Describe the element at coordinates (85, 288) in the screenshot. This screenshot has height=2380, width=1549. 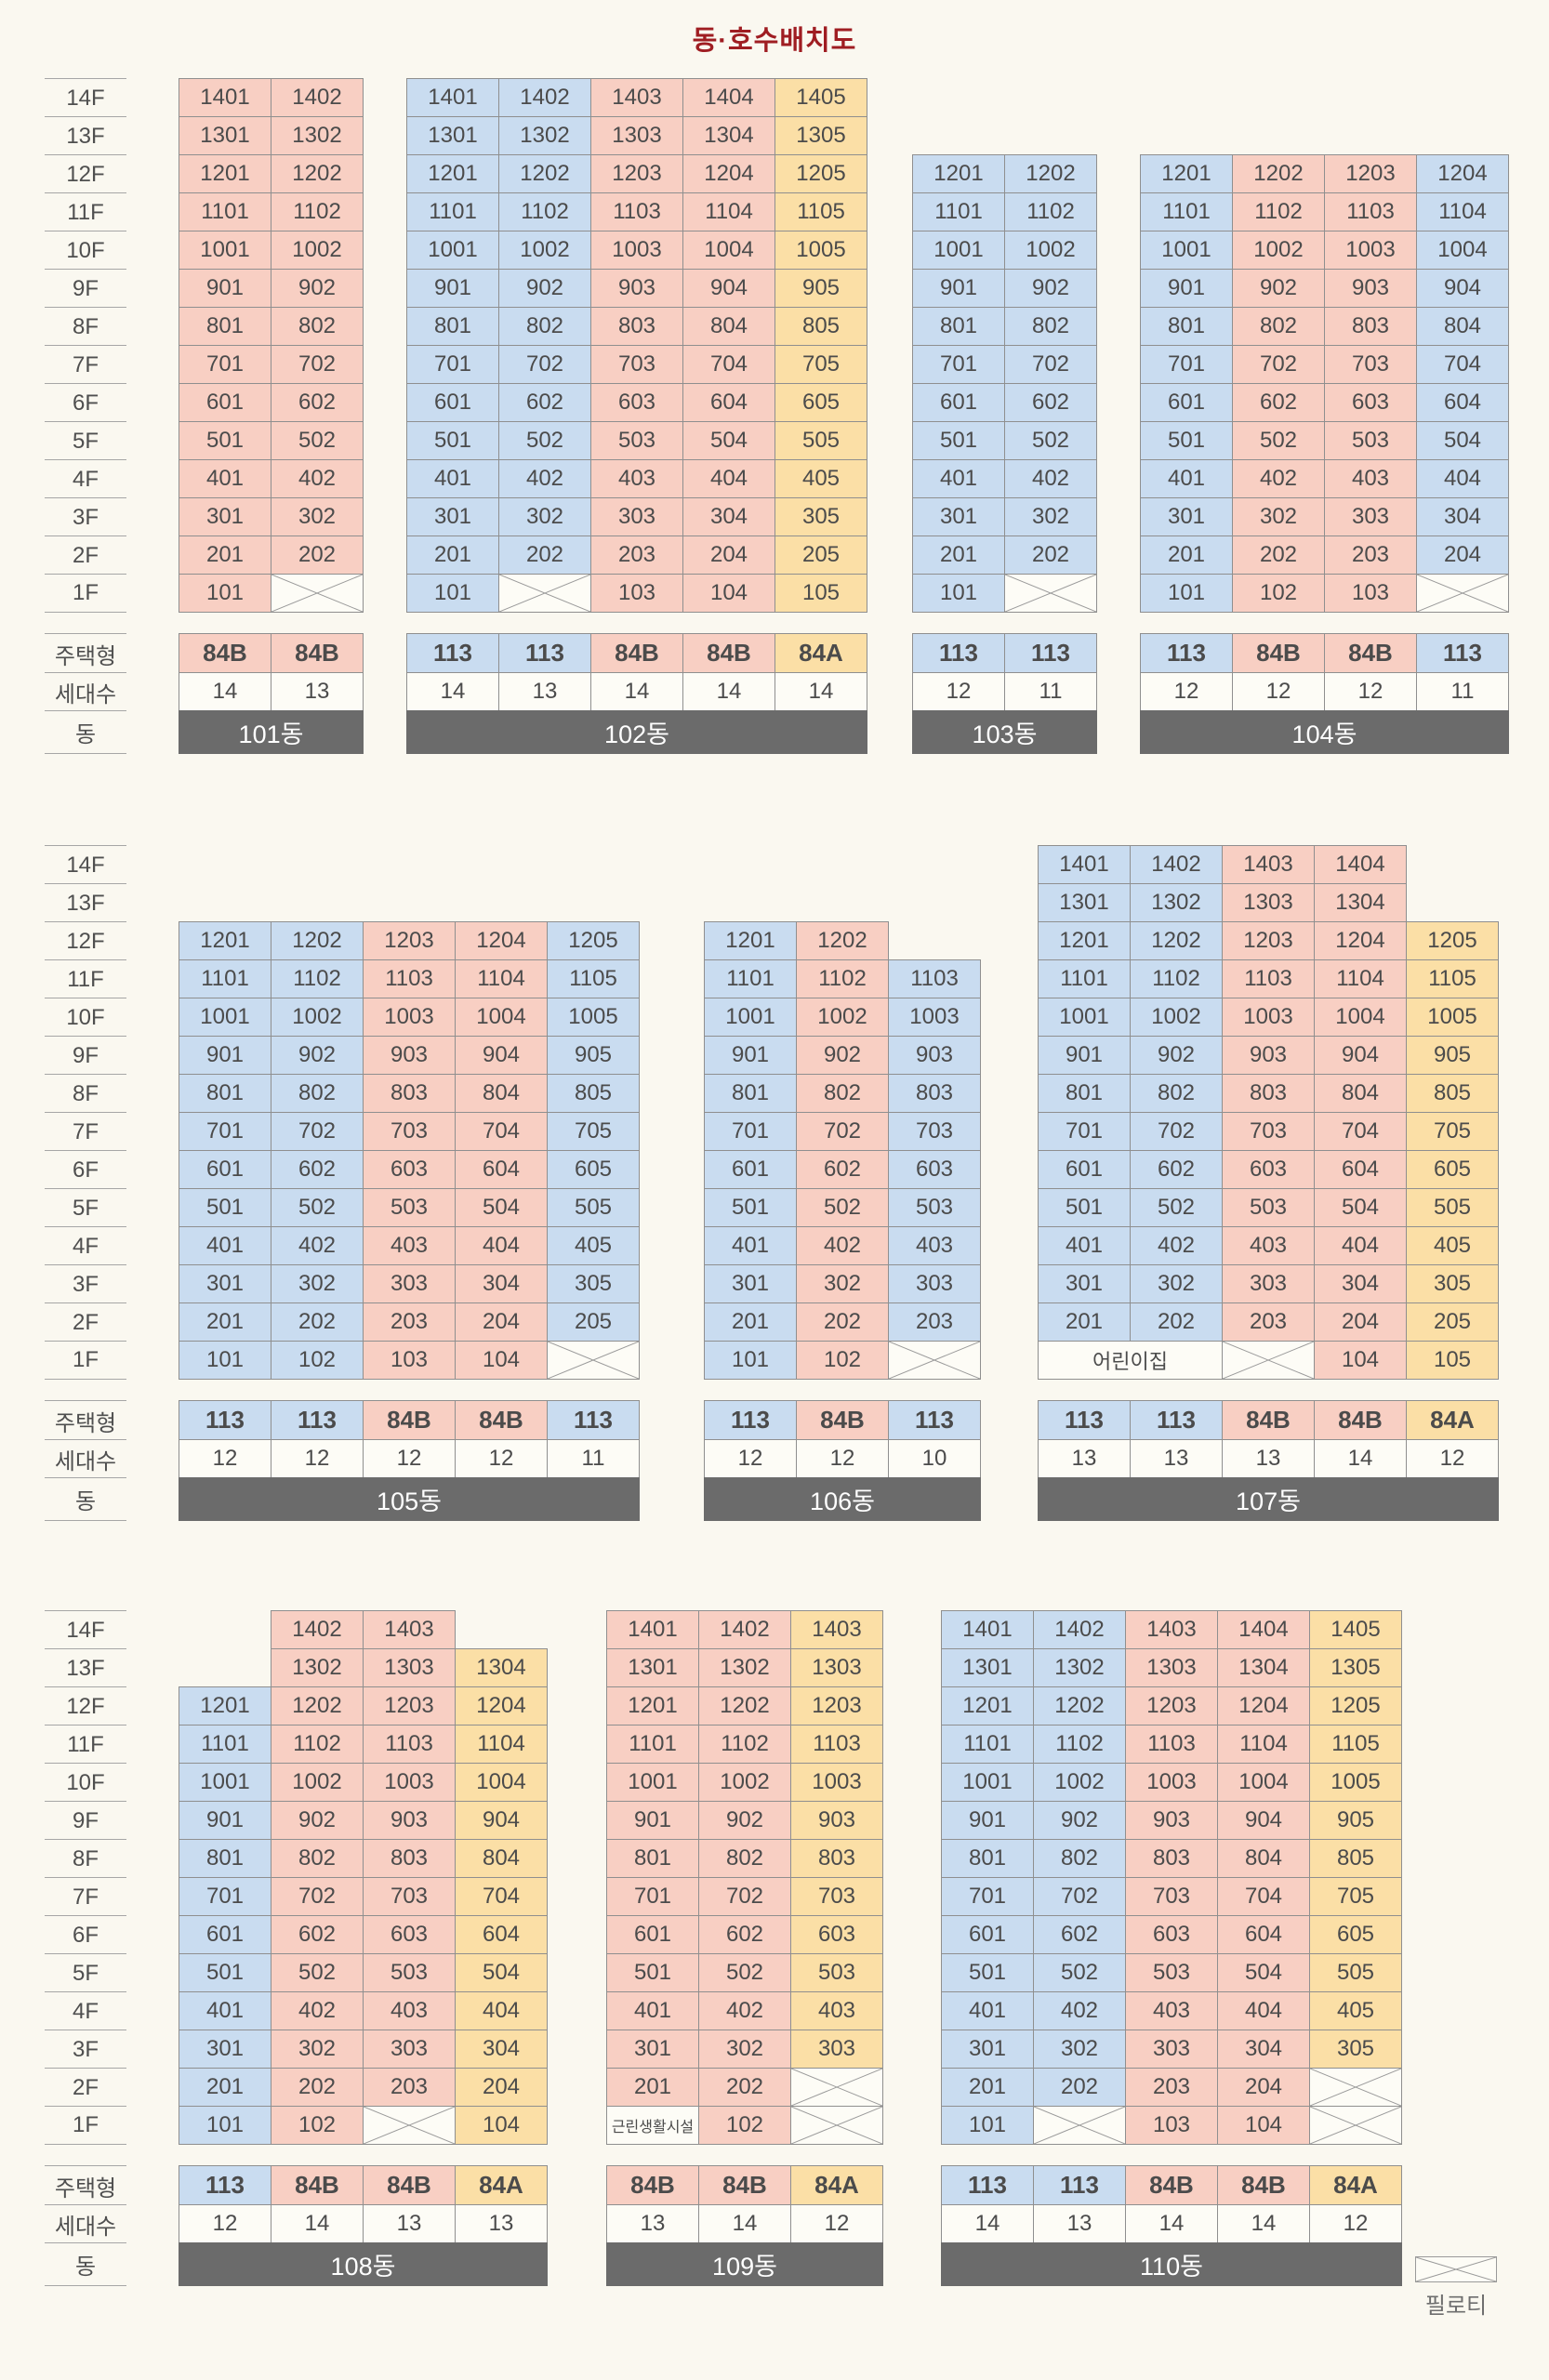
I see `floor-label: 9F` at that location.